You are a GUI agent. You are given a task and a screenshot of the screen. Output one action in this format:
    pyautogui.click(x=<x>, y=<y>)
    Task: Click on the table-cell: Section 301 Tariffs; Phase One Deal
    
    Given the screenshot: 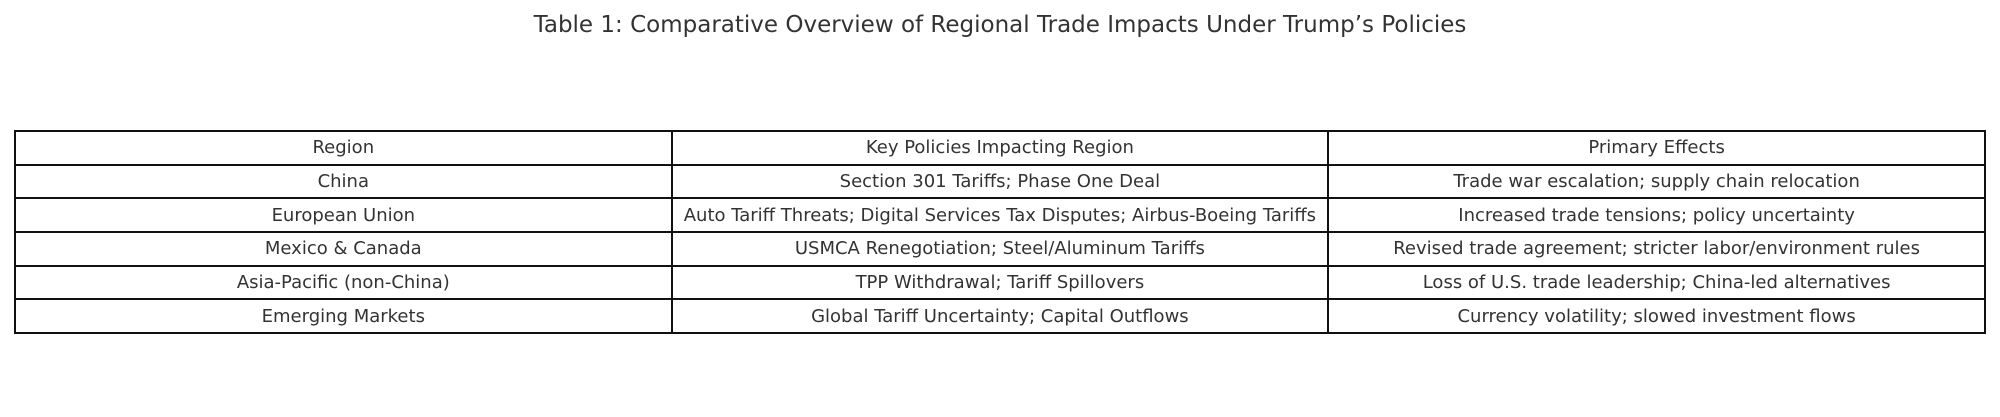 What is the action you would take?
    pyautogui.click(x=1000, y=181)
    